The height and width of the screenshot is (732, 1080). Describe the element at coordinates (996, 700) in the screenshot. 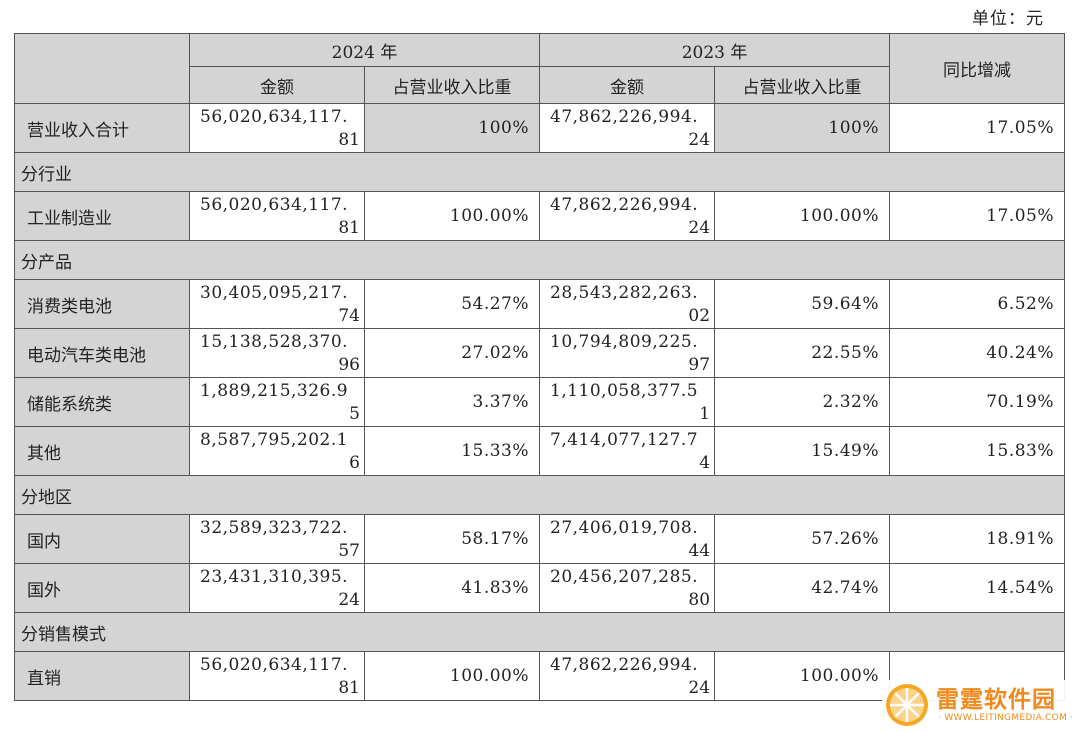

I see `watermark-name: 雷霆软件园` at that location.